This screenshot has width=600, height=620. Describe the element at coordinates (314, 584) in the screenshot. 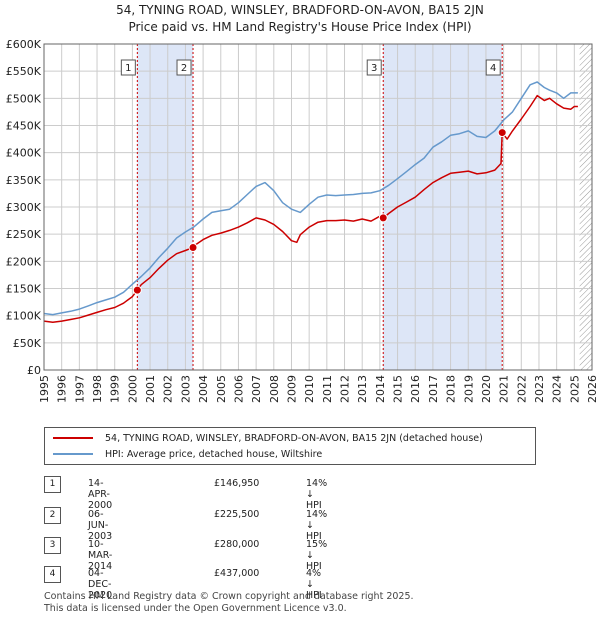

I see `transaction-hpi: 4% ↓ HPI` at that location.